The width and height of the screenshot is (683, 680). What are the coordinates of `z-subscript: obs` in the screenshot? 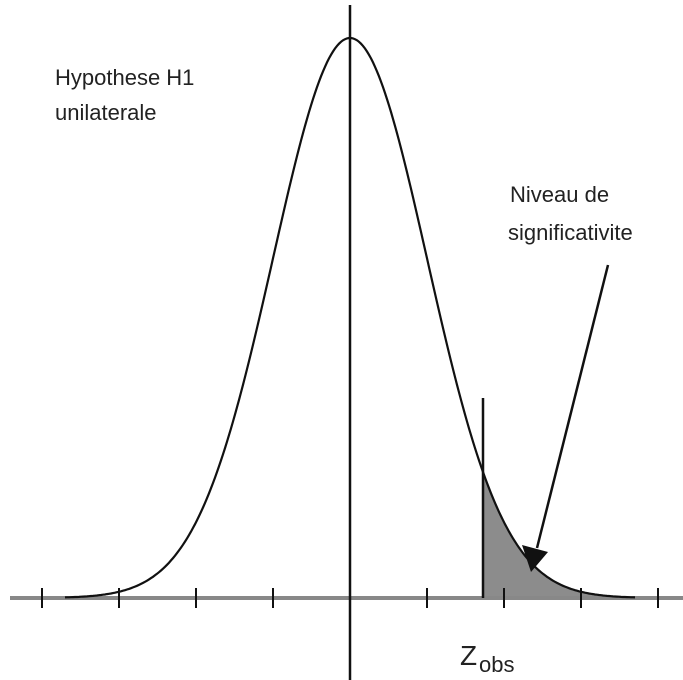 It's located at (496, 664).